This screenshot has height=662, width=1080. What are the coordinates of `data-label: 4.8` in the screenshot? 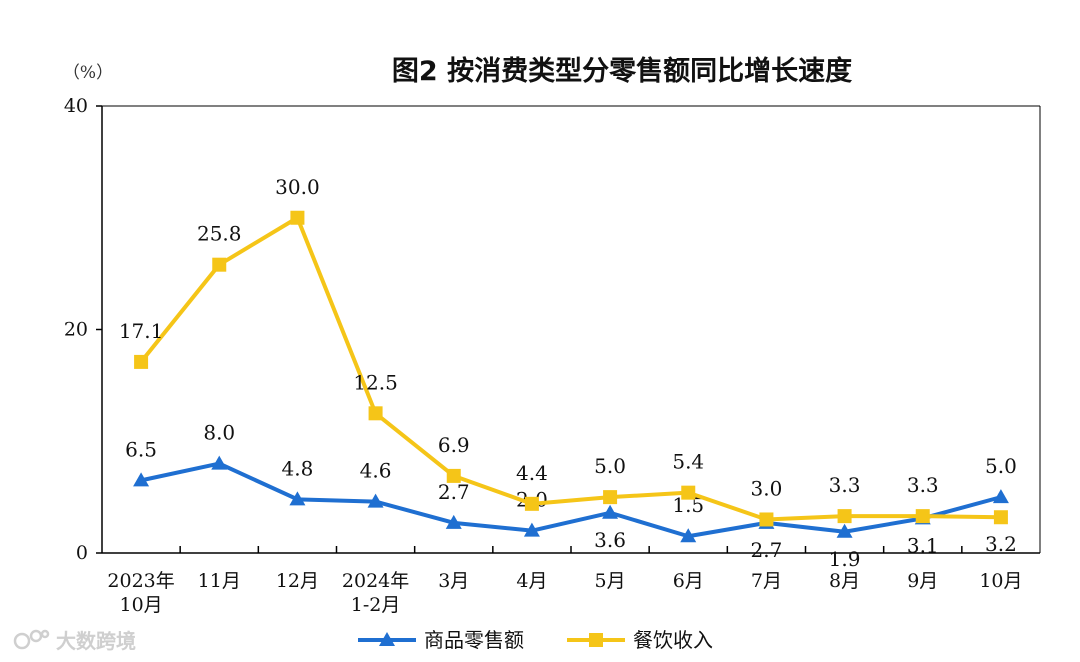 It's located at (298, 468).